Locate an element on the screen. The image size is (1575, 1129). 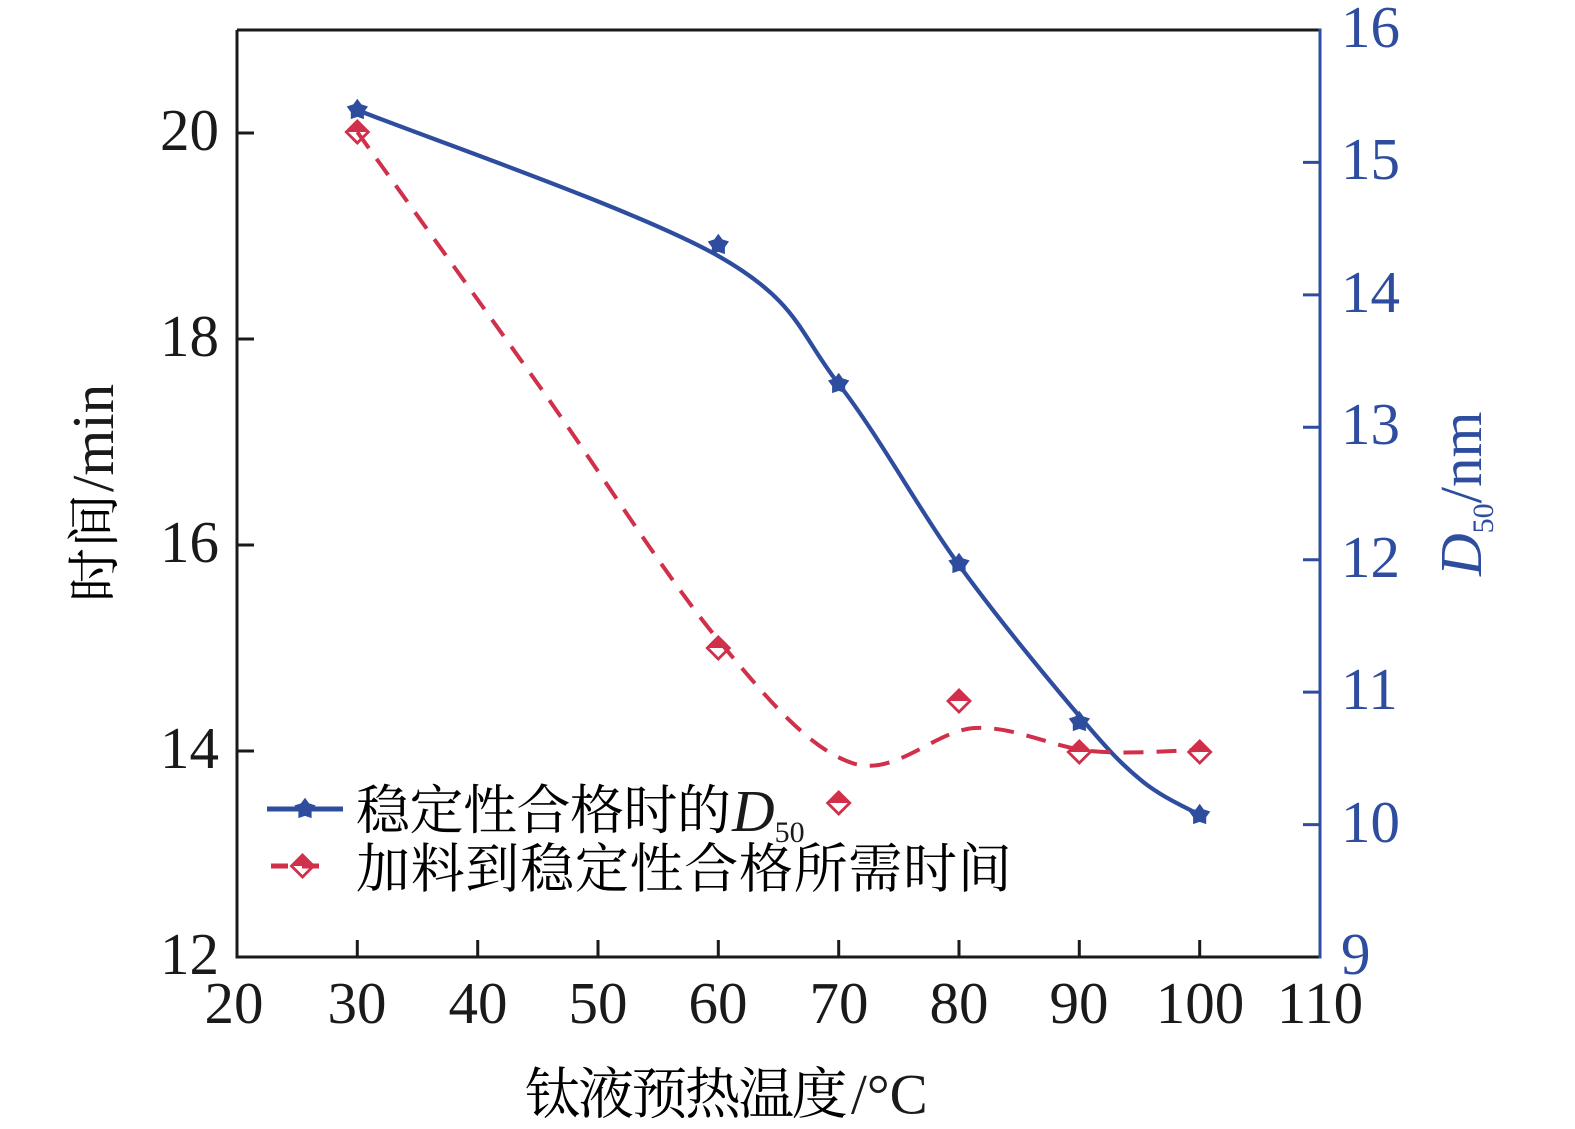
svg-text: 70 is located at coordinates (839, 1003).